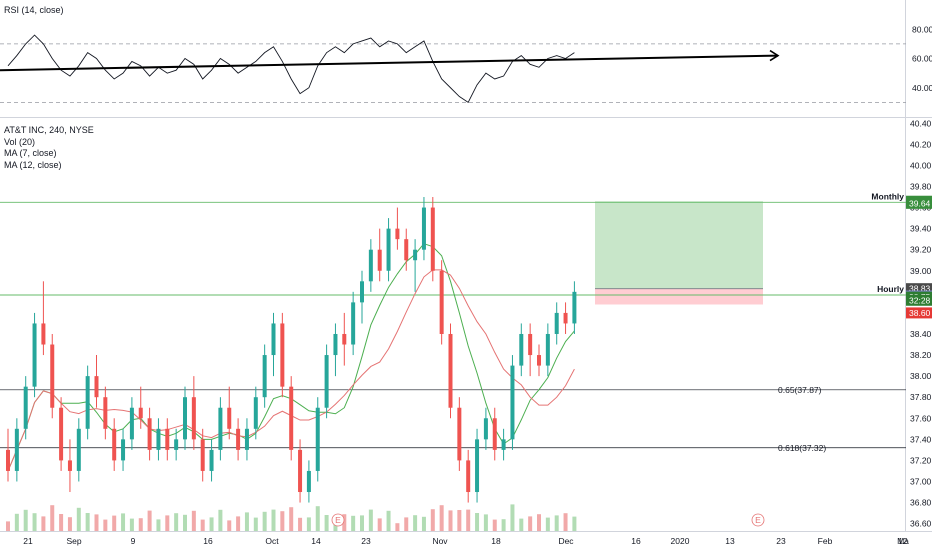 This screenshot has width=932, height=550. I want to click on price-axis-label: 36.80, so click(921, 503).